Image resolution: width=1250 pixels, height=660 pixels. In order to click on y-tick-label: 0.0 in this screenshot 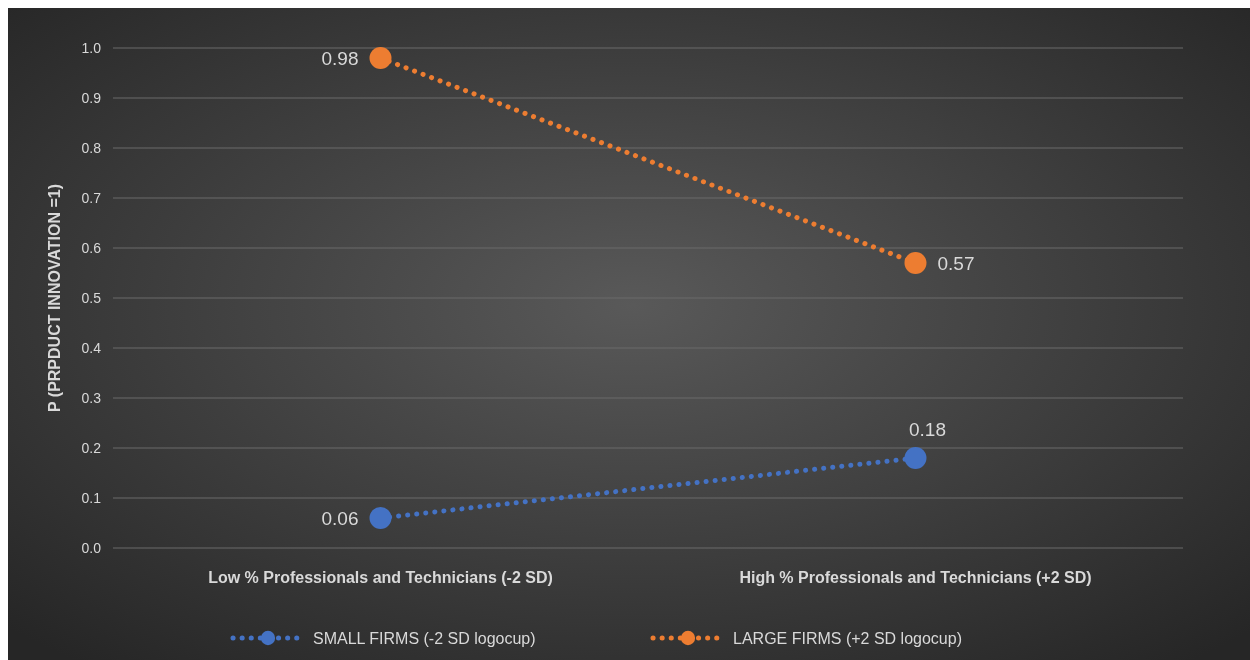, I will do `click(91, 548)`.